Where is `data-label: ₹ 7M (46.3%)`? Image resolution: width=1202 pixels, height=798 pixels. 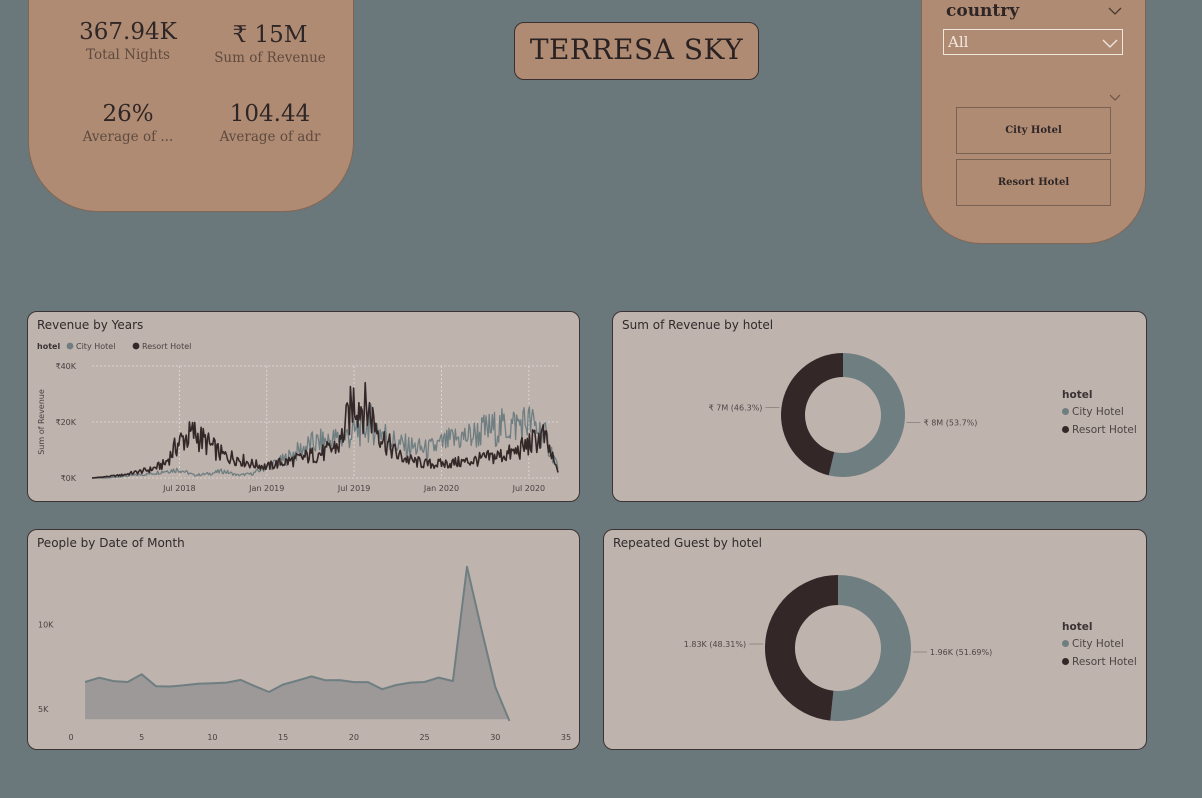
data-label: ₹ 7M (46.3%) is located at coordinates (736, 408).